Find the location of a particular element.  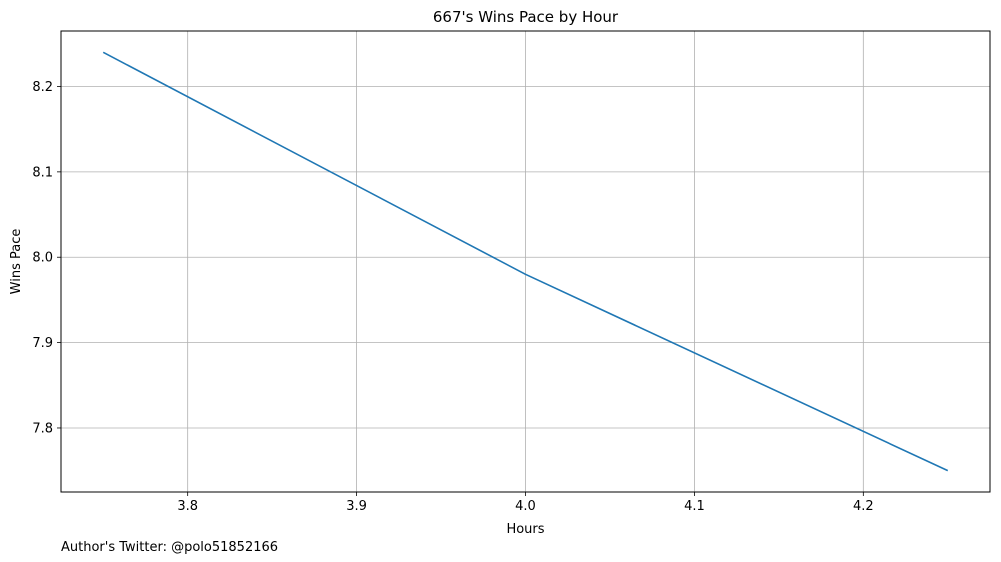

x-axis-label: Hours is located at coordinates (525, 529).